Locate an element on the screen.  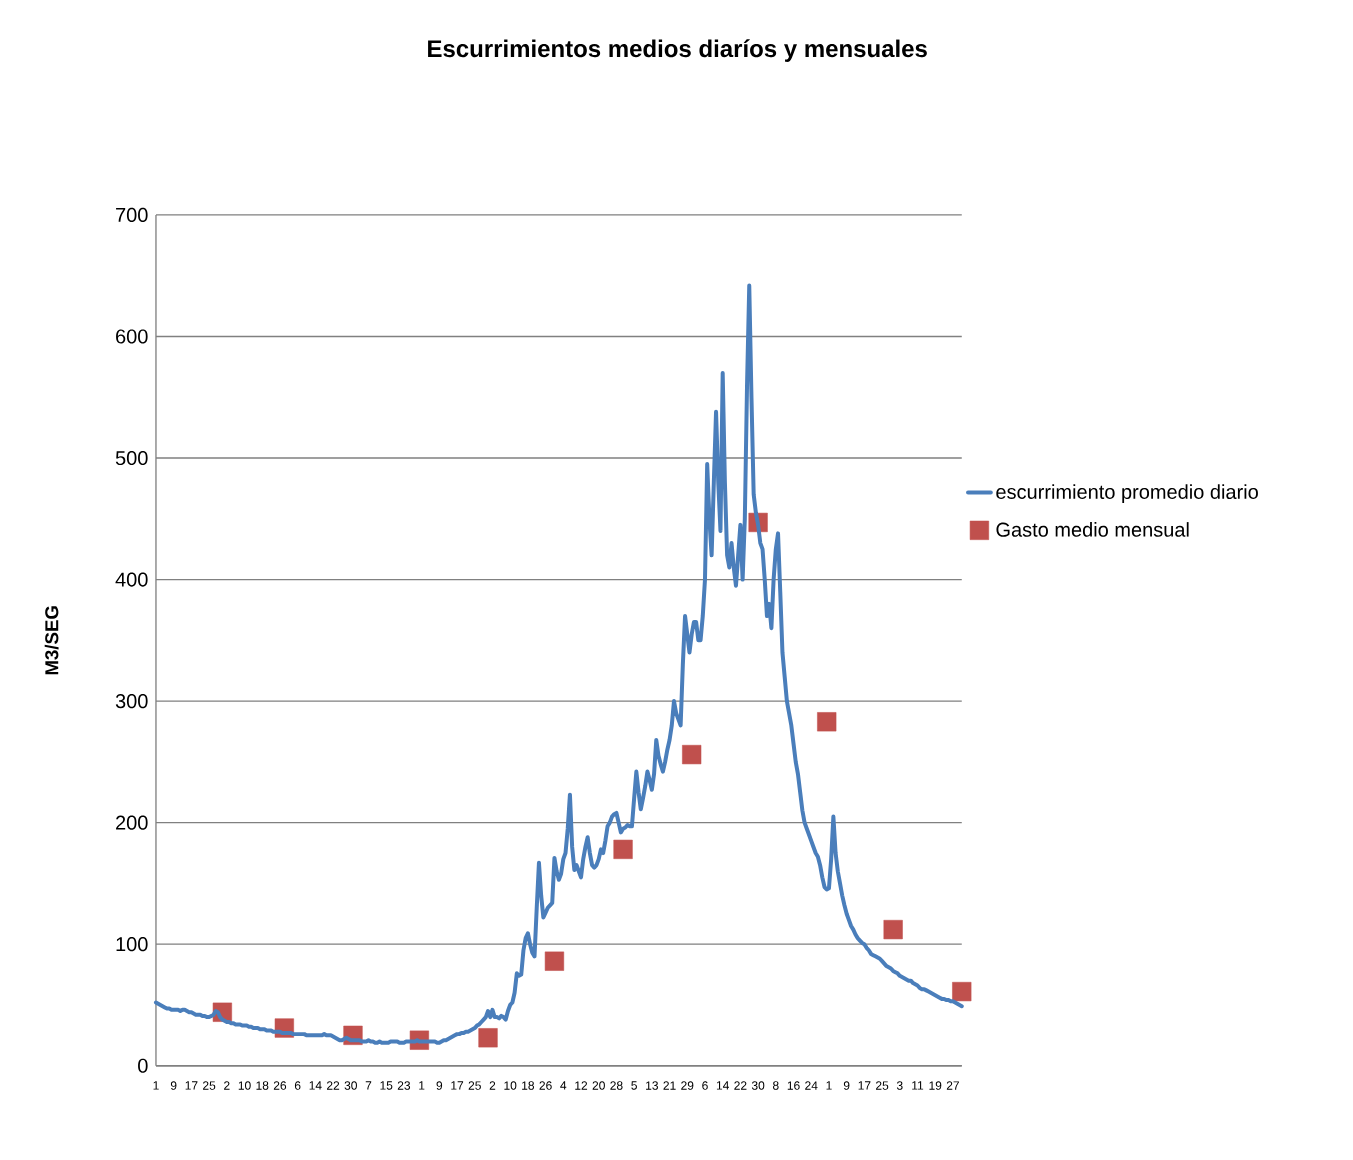
y-tick-label: 500 is located at coordinates (131, 458).